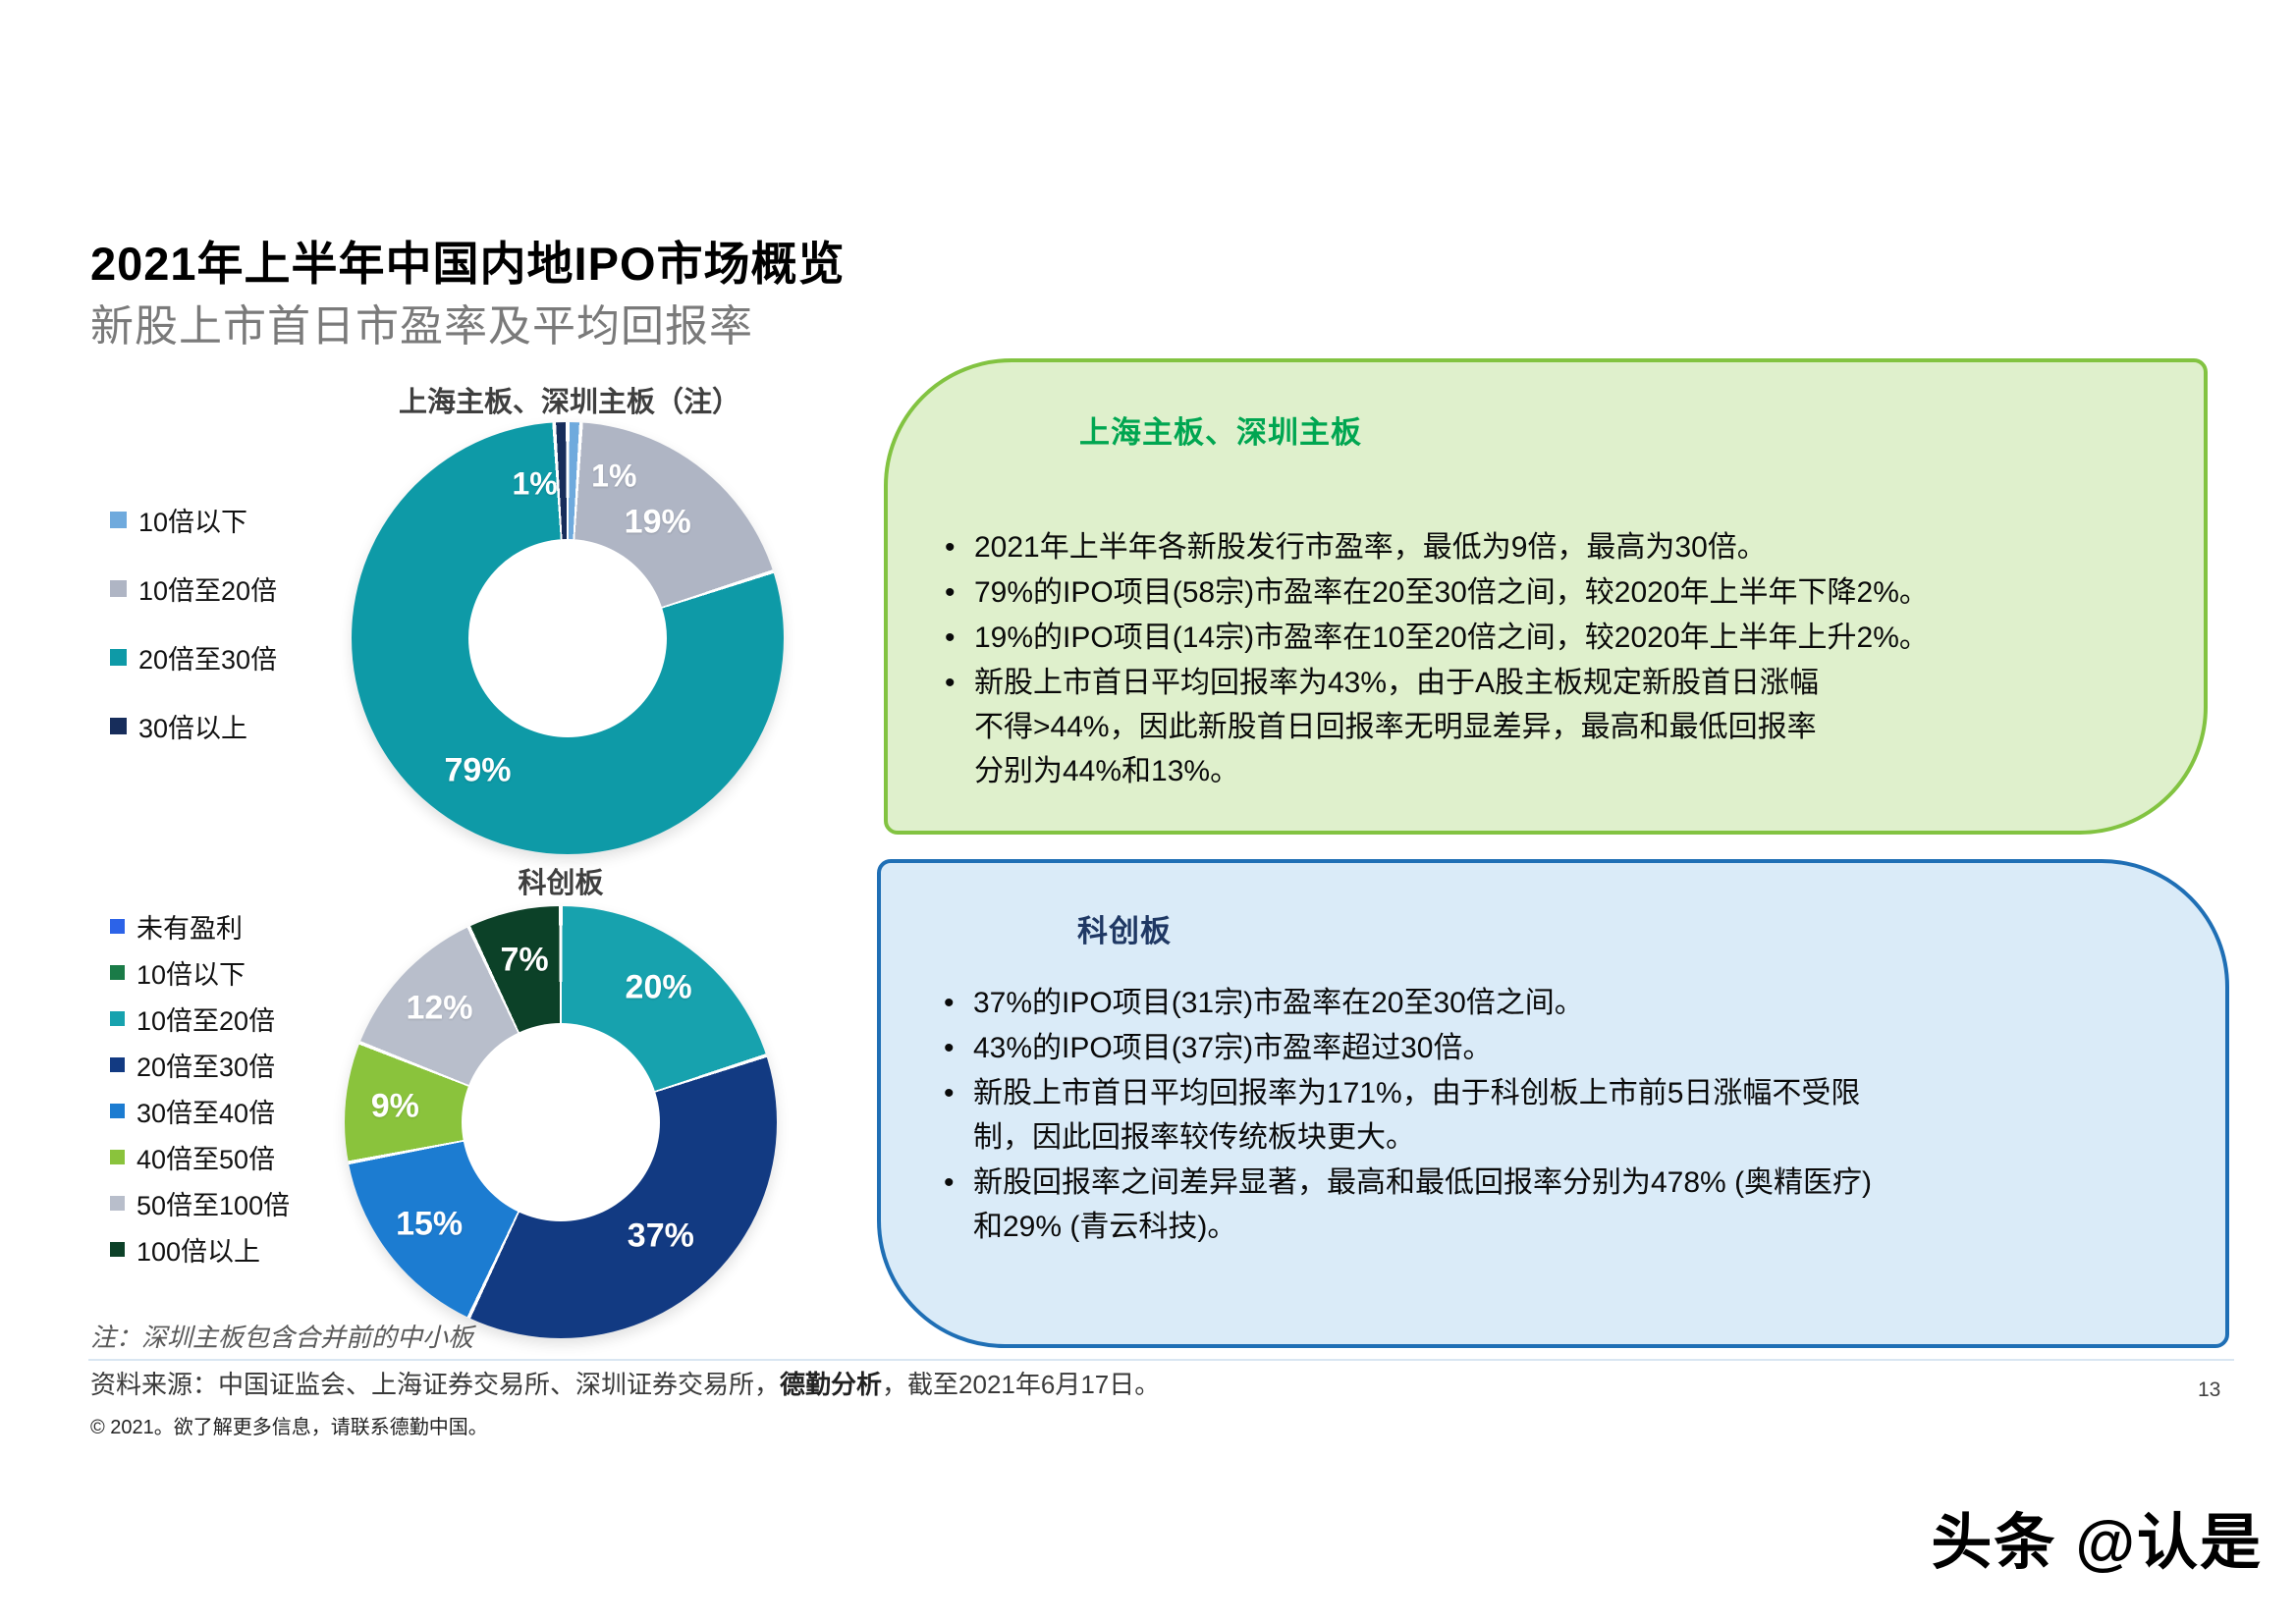  I want to click on donut-label: 9%, so click(394, 1106).